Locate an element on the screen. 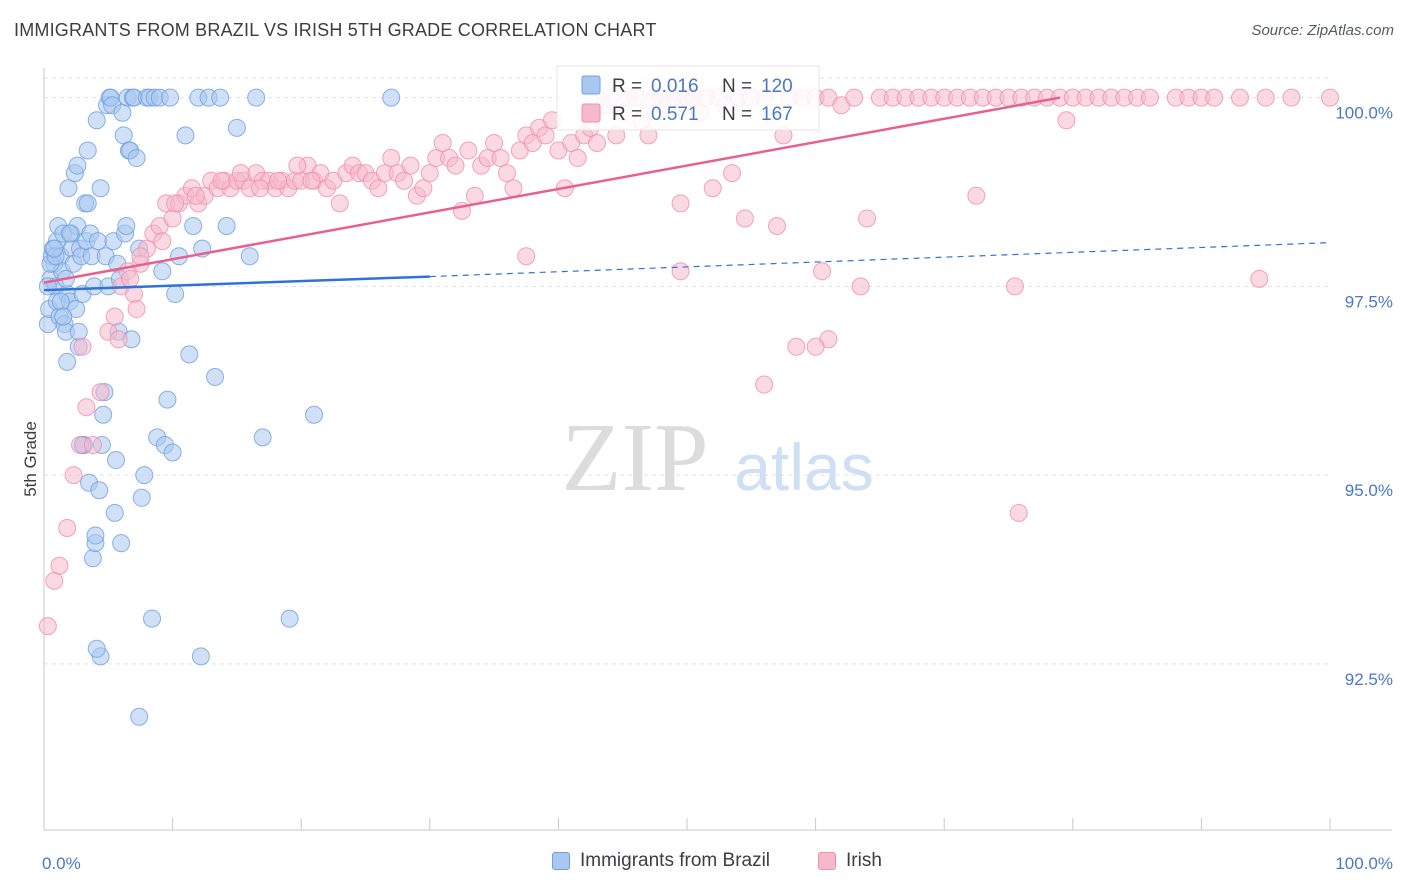  legend-box: R = 0.016 N = 120 R = 0.571 N = 167 is located at coordinates (688, 98).